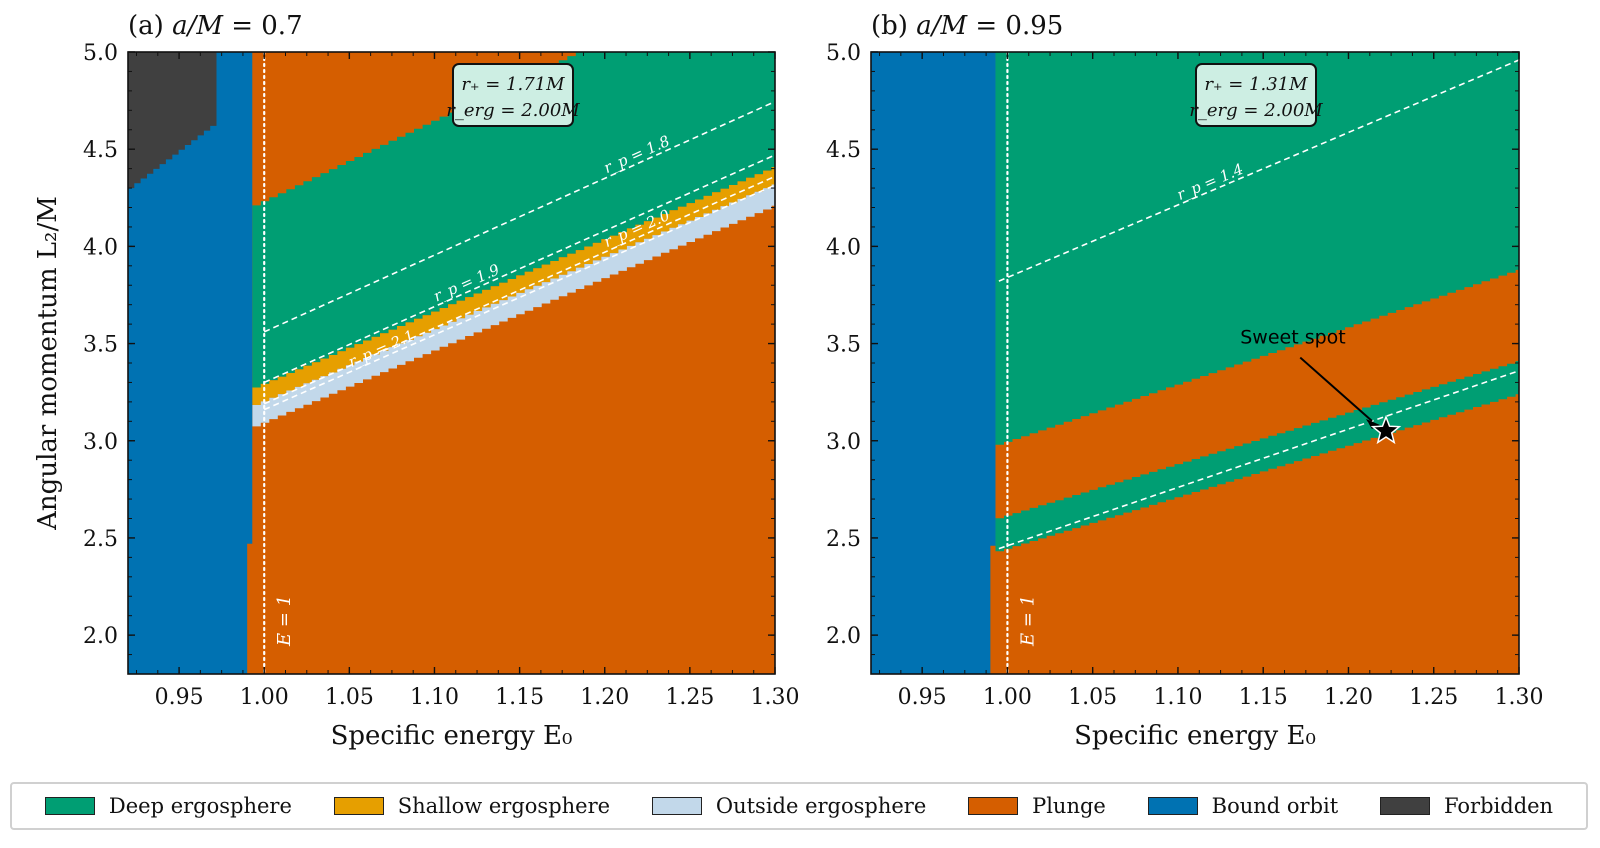  Describe the element at coordinates (513, 84) in the screenshot. I see `info-box-line: r₊ = 1.71M` at that location.